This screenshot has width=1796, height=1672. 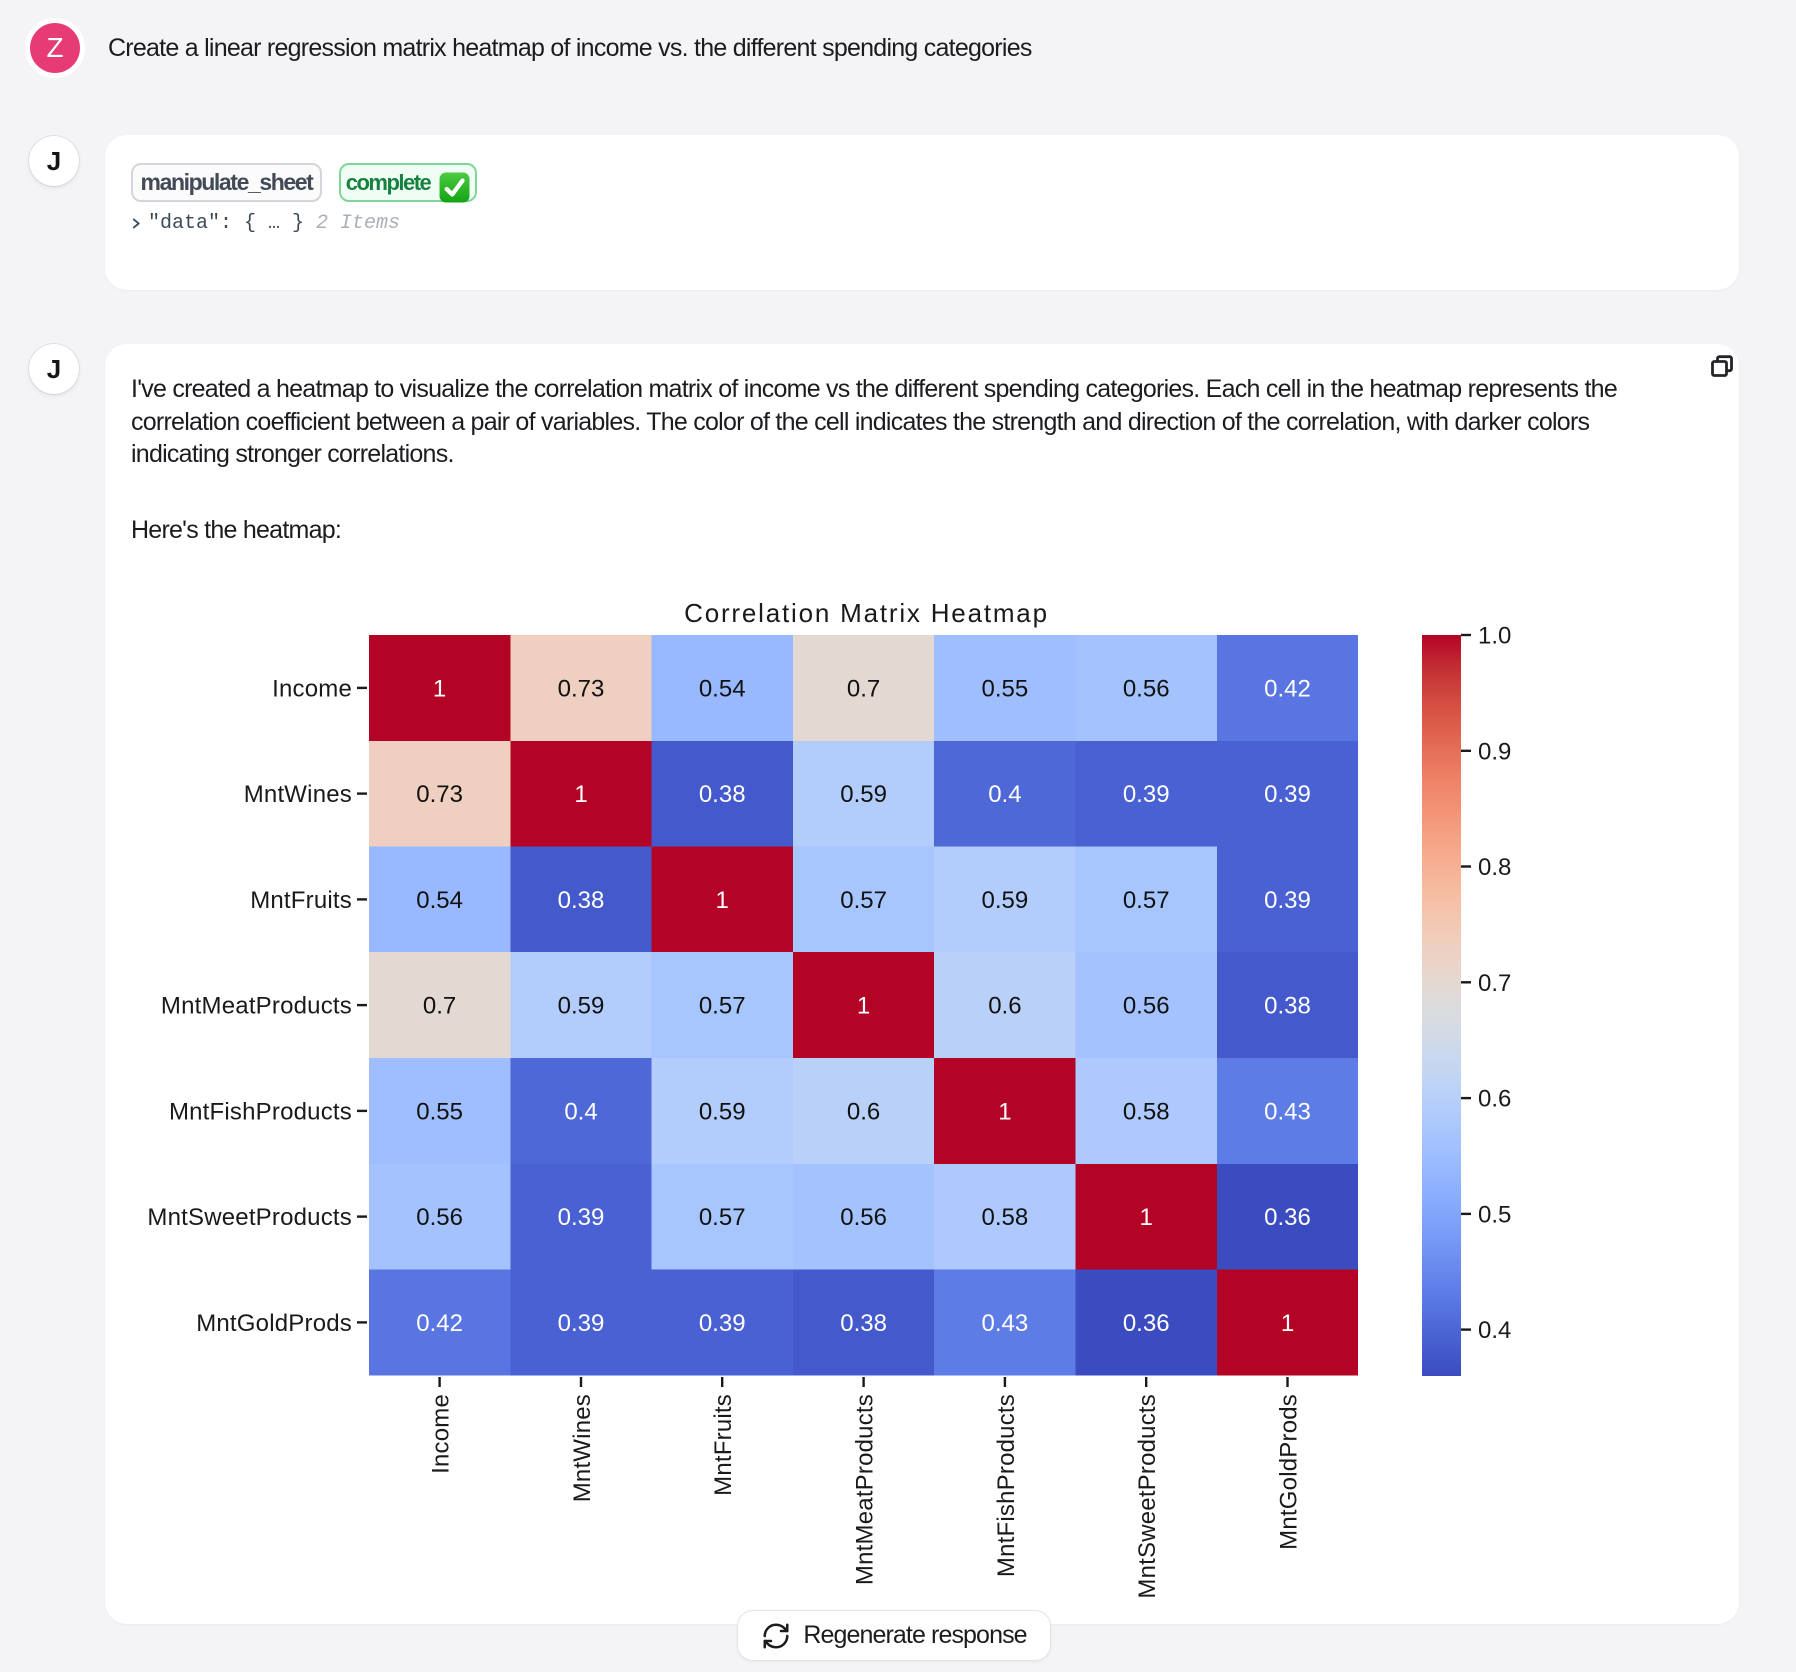 What do you see at coordinates (866, 613) in the screenshot?
I see `svg-text: Correlation Matrix Heatmap` at bounding box center [866, 613].